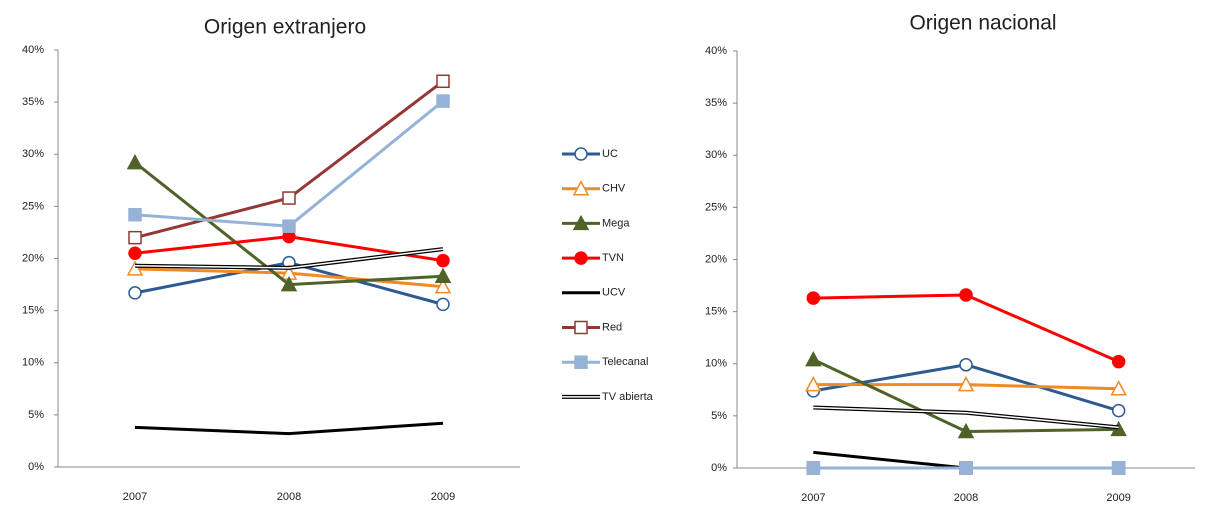  What do you see at coordinates (625, 362) in the screenshot?
I see `legend-label: Telecanal` at bounding box center [625, 362].